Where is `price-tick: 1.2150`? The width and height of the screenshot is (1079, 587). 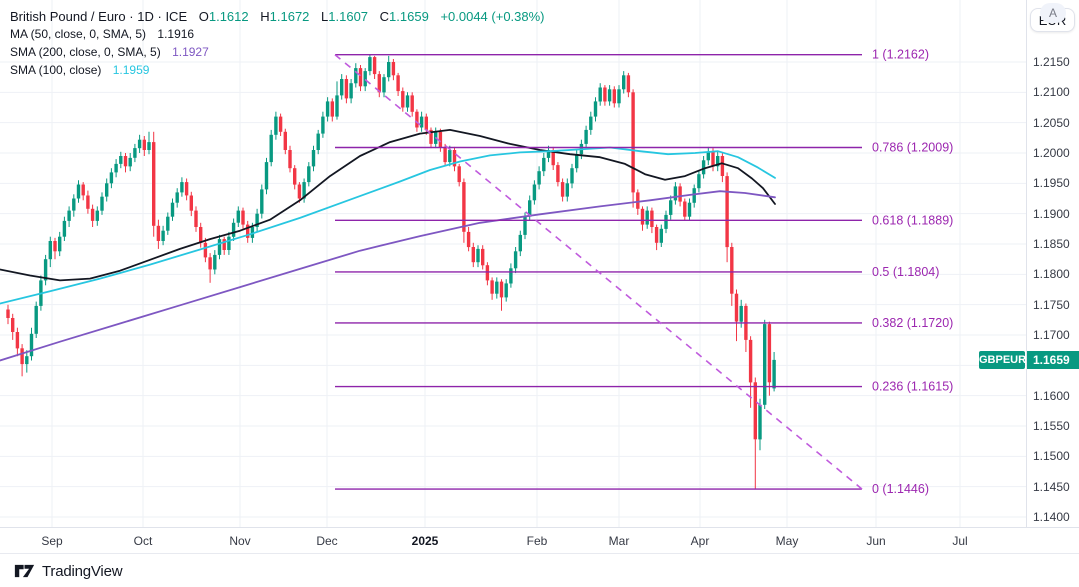 price-tick: 1.2150 is located at coordinates (1051, 62).